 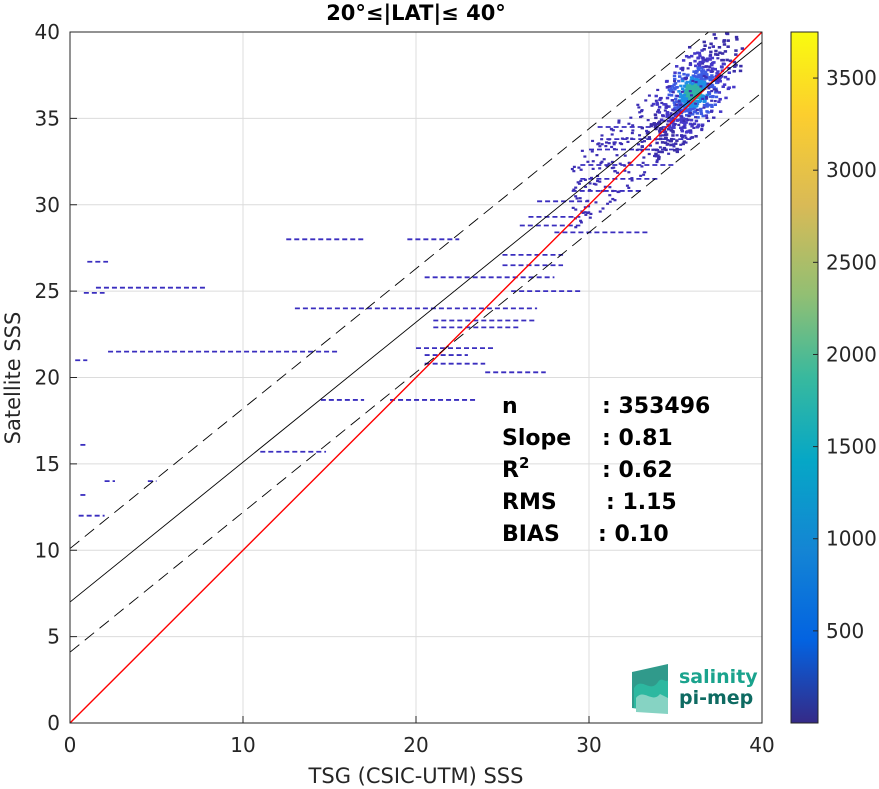 I want to click on y-tick-label: 30, so click(x=47, y=205).